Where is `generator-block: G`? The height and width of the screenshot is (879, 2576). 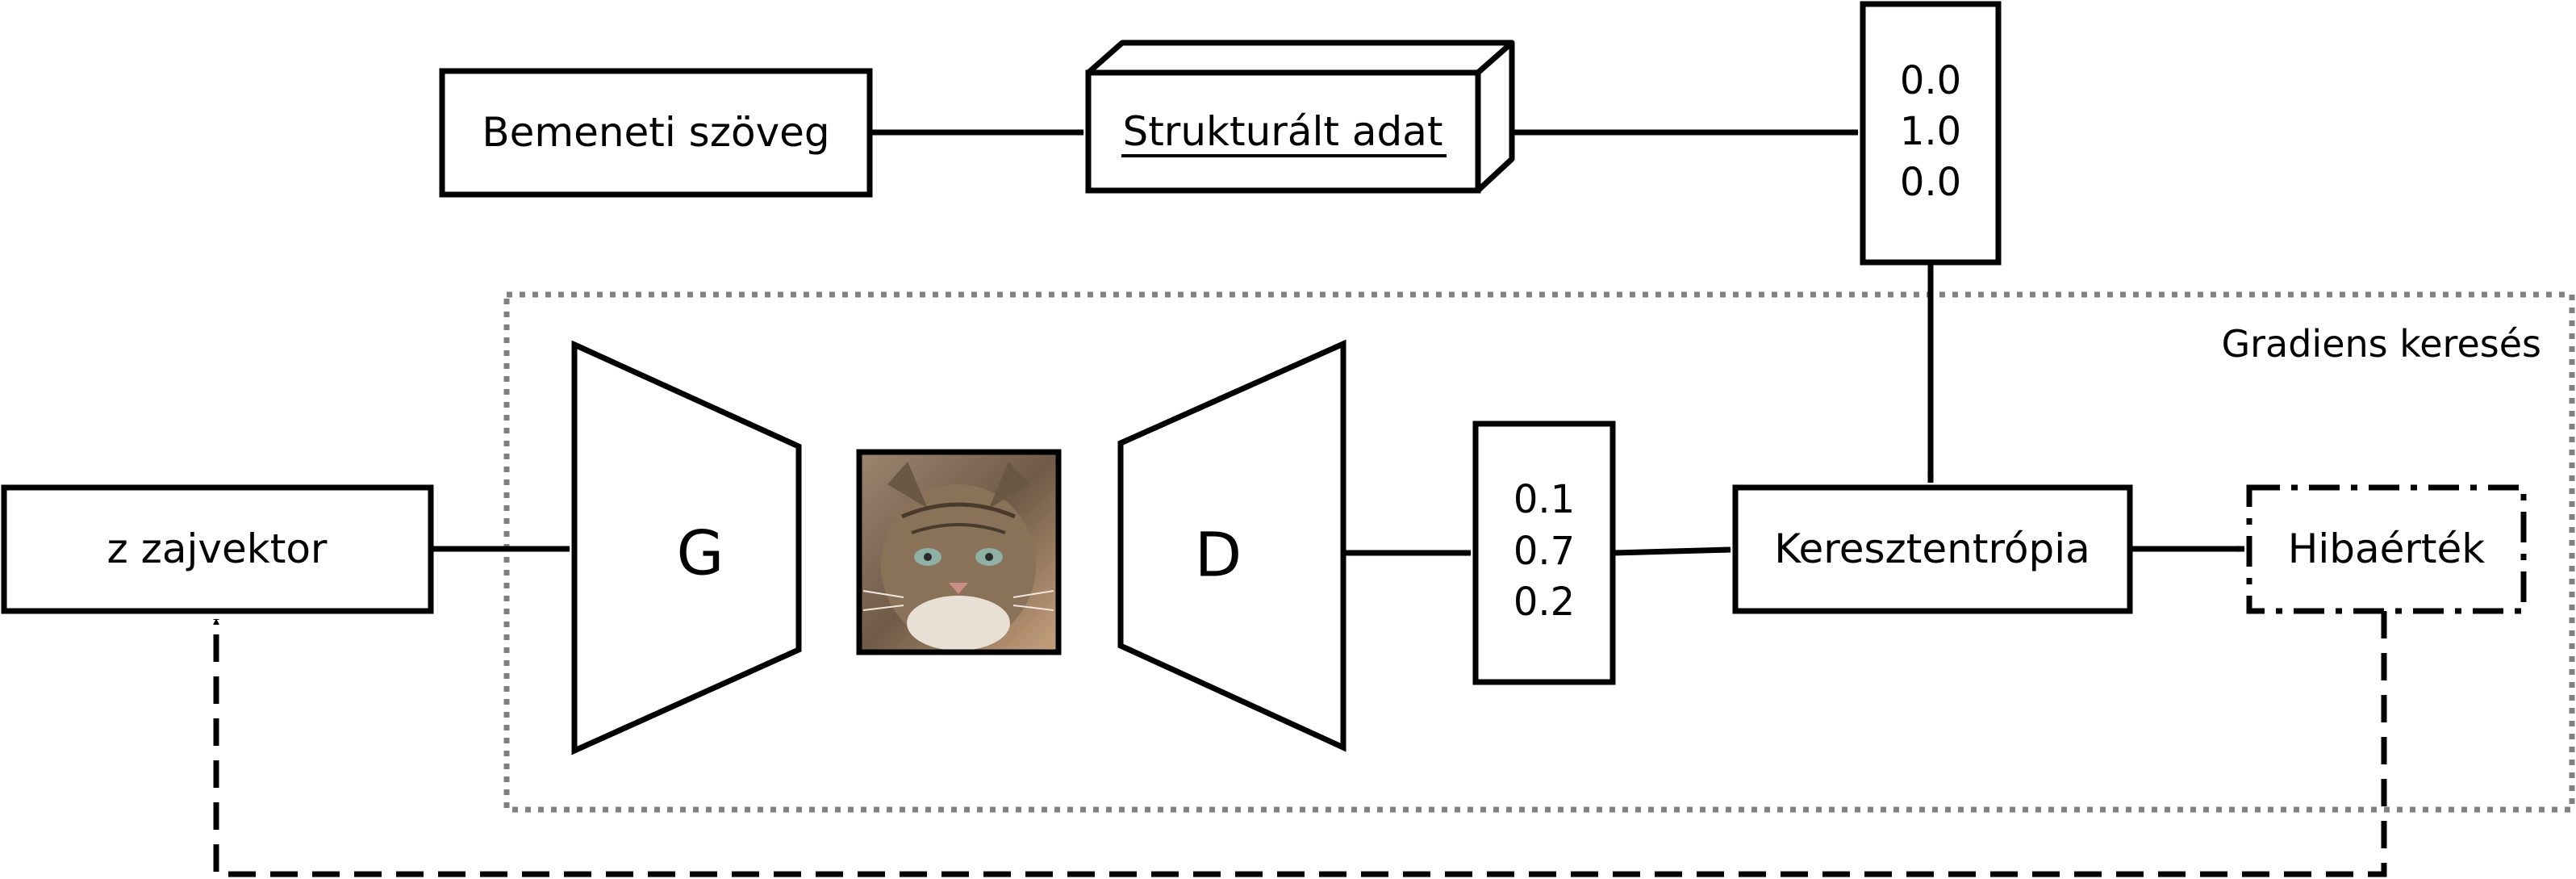
generator-block: G is located at coordinates (686, 548).